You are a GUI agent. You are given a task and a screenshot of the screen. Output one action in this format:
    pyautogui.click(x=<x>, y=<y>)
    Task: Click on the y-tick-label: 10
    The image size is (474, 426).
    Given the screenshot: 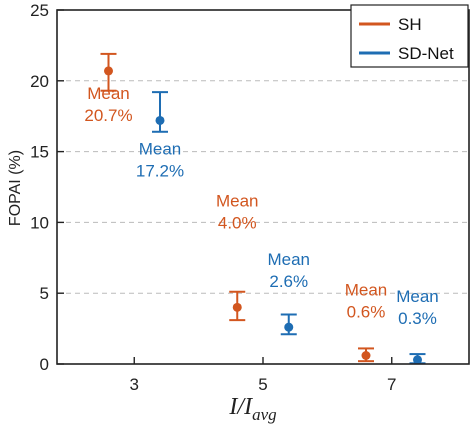 What is the action you would take?
    pyautogui.click(x=39, y=222)
    